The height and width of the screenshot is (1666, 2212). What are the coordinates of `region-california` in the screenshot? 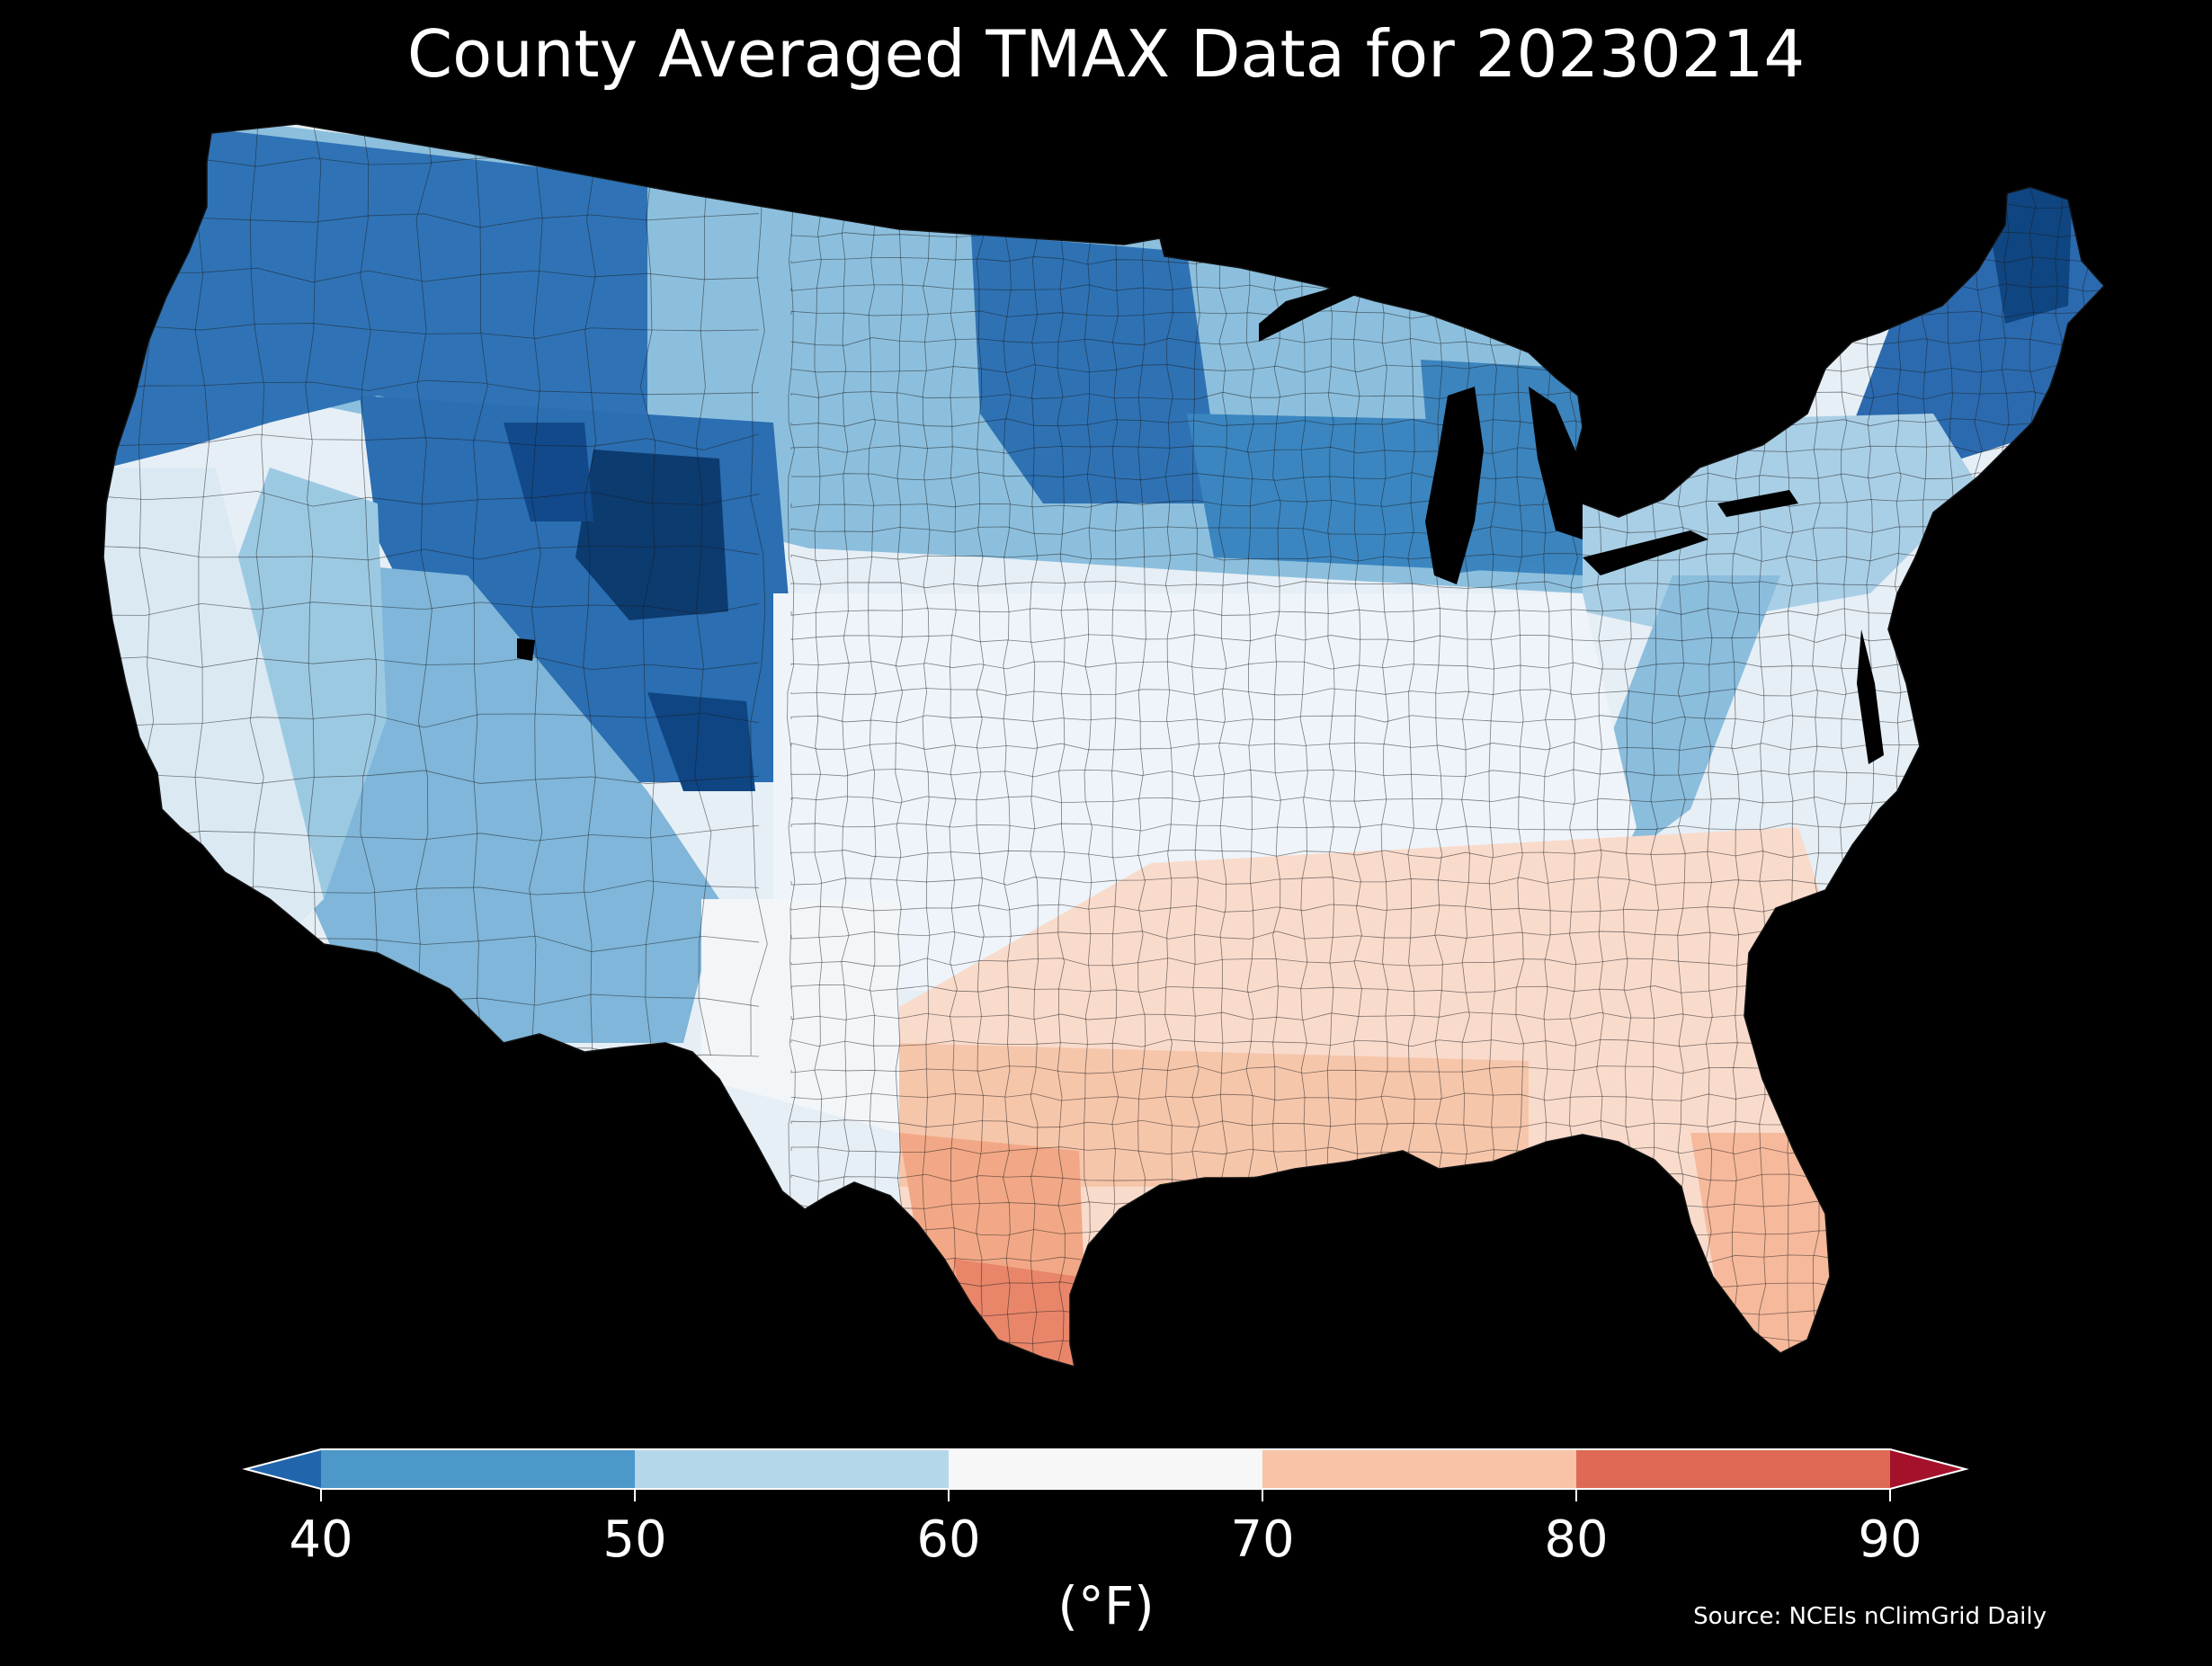 It's located at (213, 710).